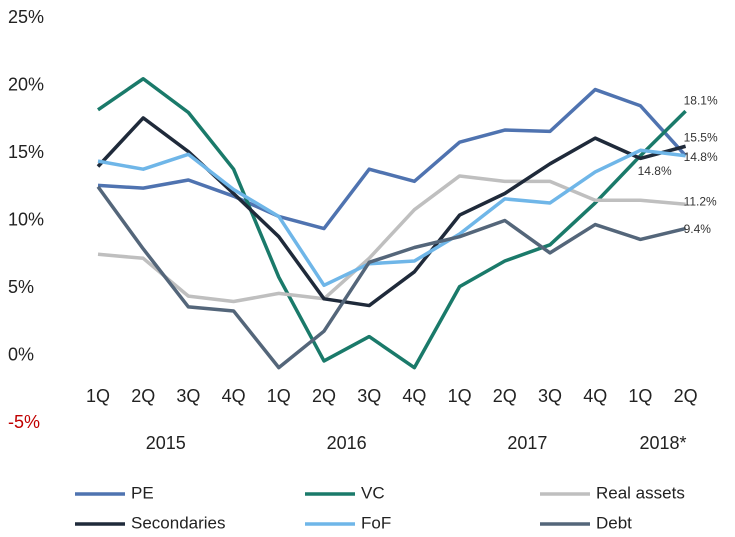  I want to click on y-tick-label: 25%, so click(26, 17).